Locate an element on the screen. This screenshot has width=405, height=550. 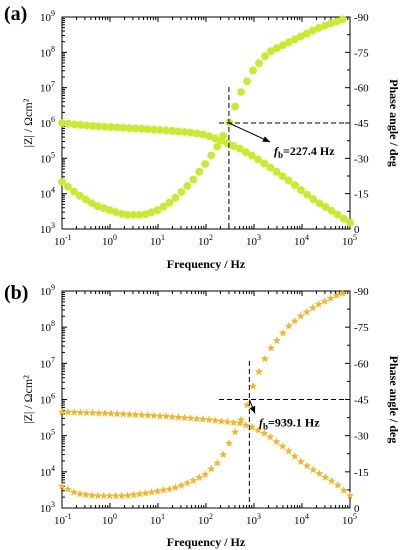
y-right-tick-label: -75 is located at coordinates (361, 328).